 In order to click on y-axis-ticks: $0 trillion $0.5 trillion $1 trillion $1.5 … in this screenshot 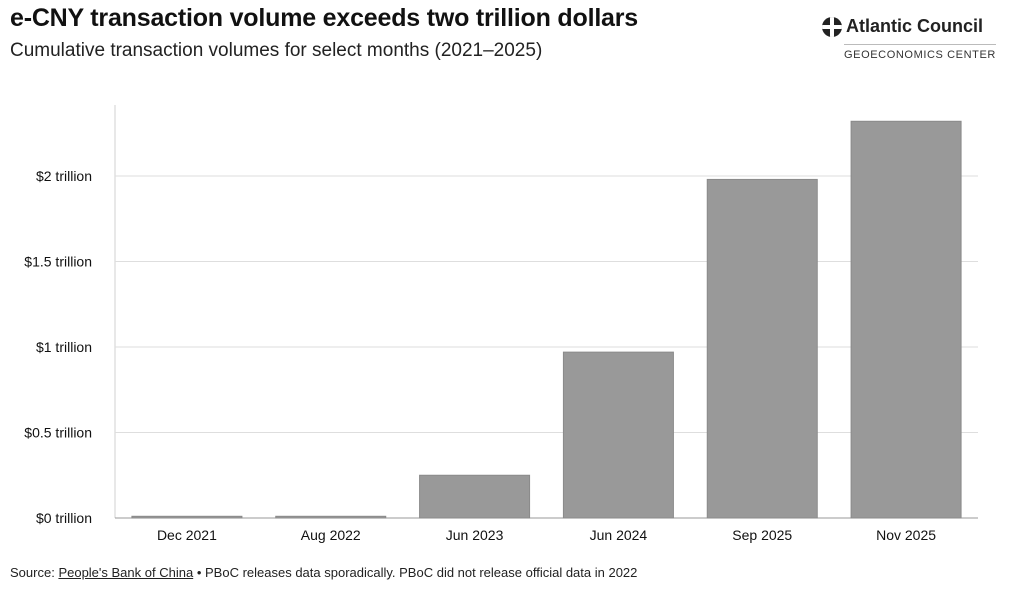, I will do `click(58, 347)`.